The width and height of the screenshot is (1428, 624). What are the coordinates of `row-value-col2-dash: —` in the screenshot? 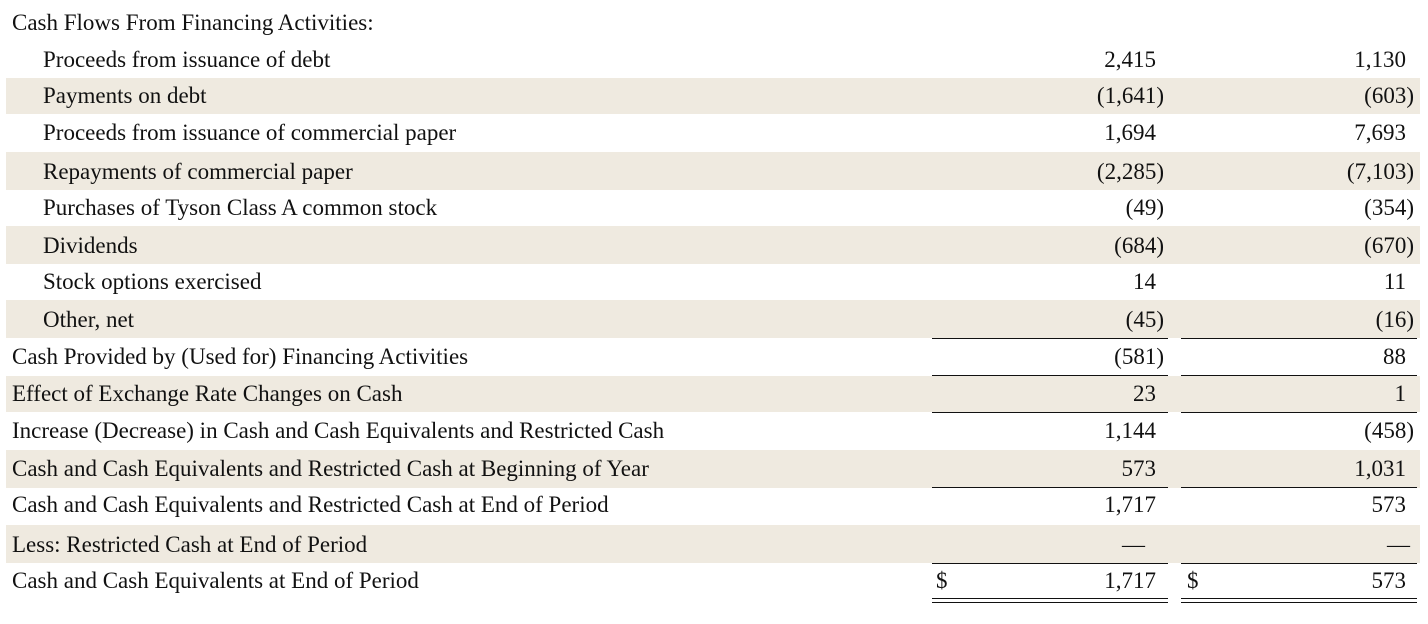 It's located at (1398, 544).